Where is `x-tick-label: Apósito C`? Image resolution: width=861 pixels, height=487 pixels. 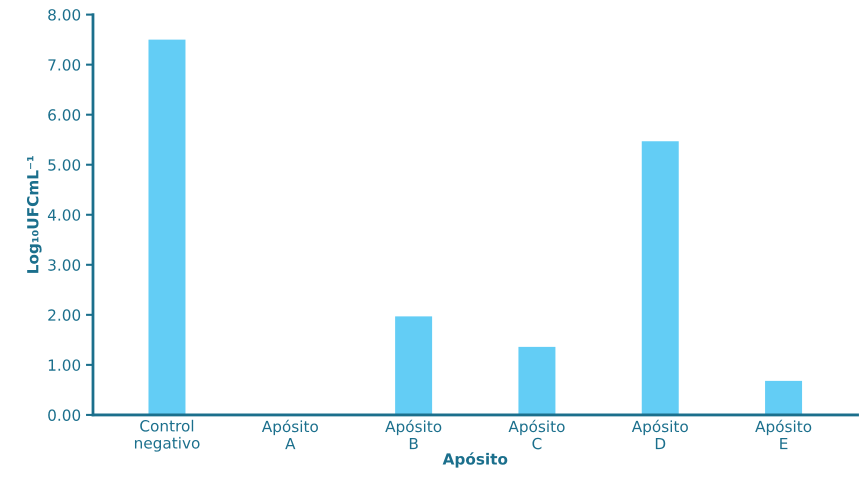
x-tick-label: Apósito C is located at coordinates (536, 435).